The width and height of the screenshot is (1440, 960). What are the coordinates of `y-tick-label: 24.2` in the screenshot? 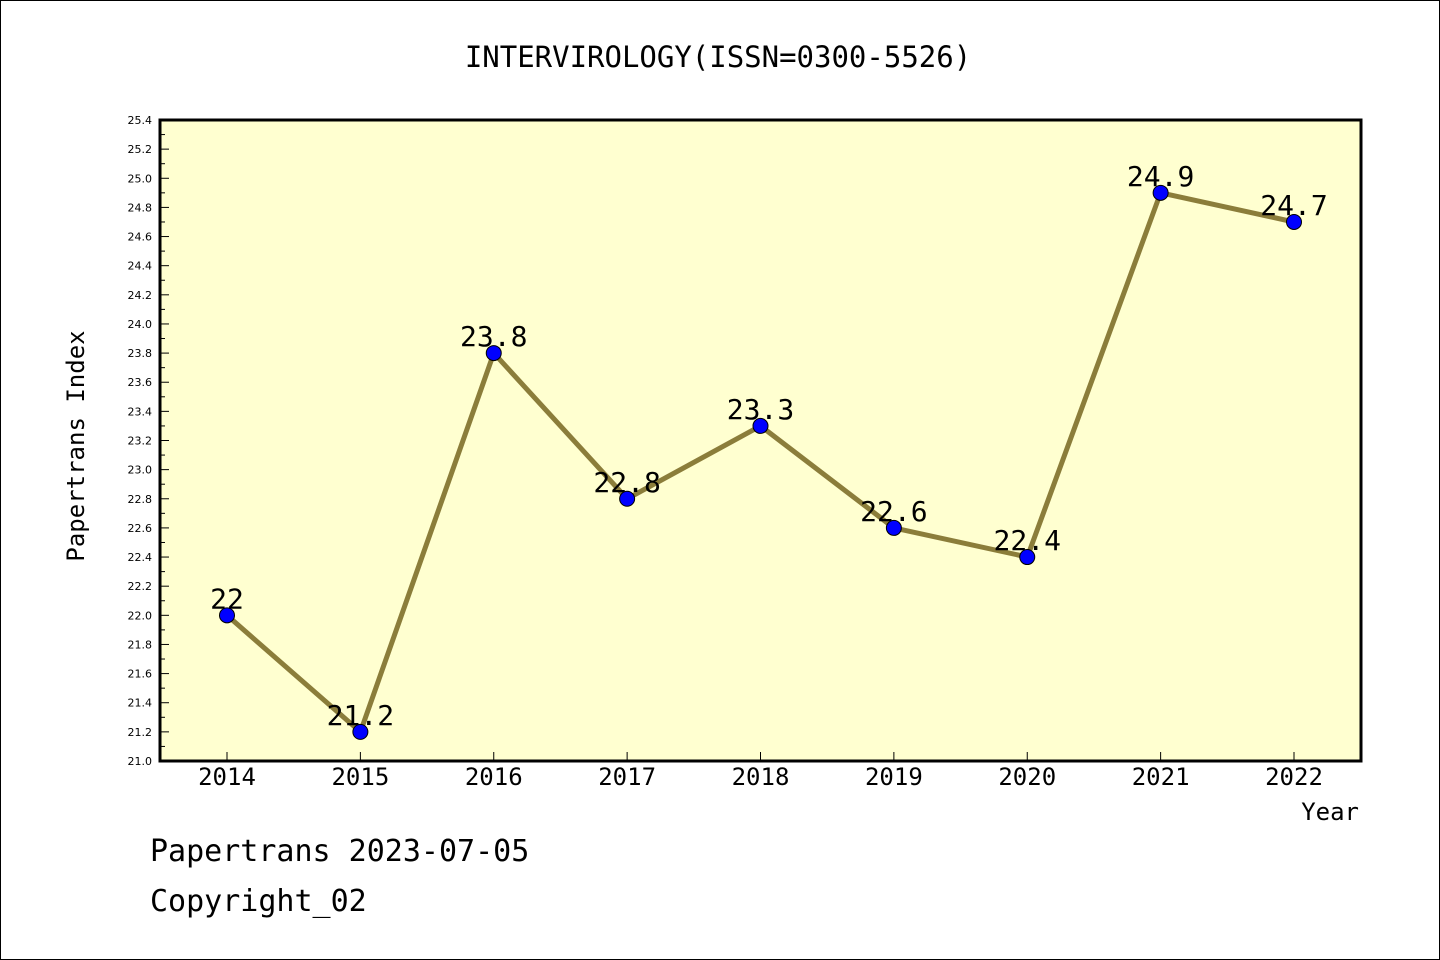 It's located at (140, 295).